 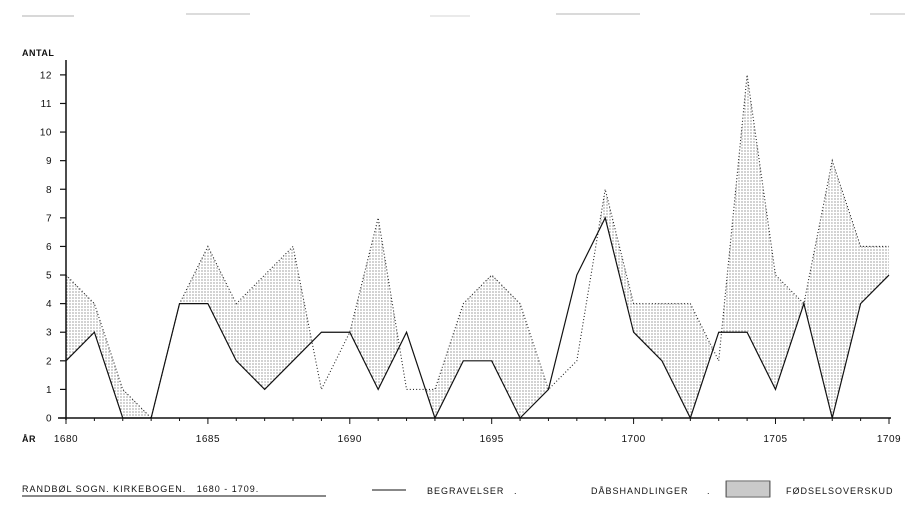 What do you see at coordinates (633, 439) in the screenshot?
I see `x-tick-label: 1700` at bounding box center [633, 439].